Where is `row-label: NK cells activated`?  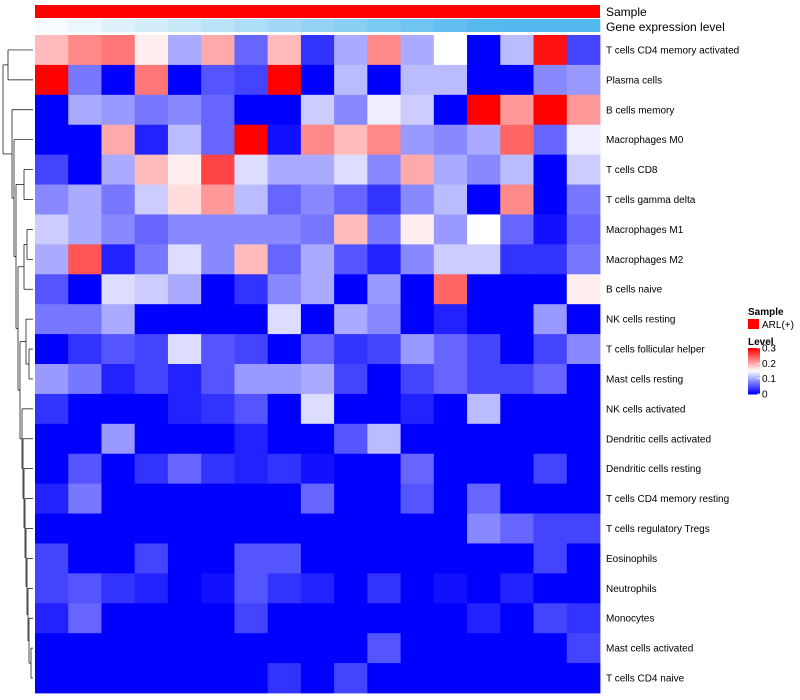 row-label: NK cells activated is located at coordinates (645, 409).